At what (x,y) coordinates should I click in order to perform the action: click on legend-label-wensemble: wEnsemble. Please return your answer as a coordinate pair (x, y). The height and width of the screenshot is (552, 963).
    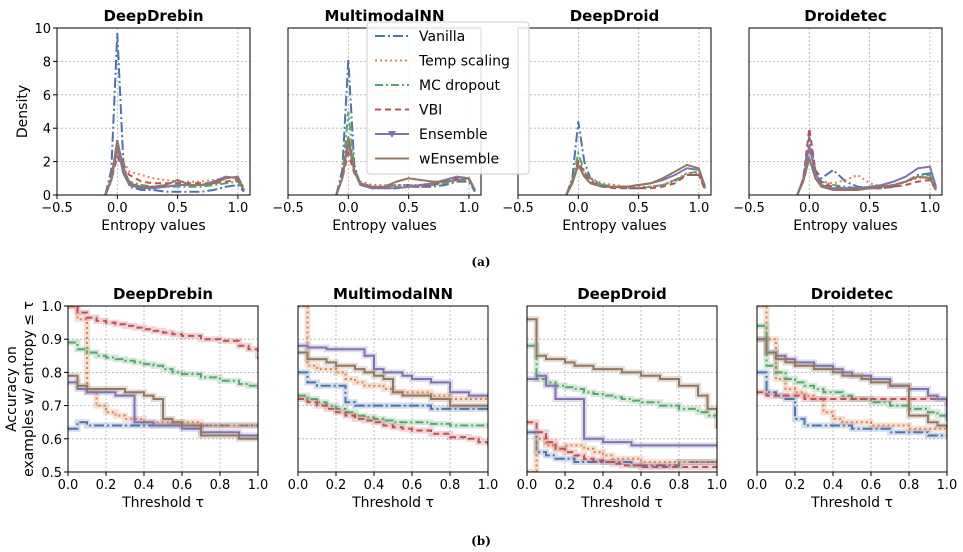
    Looking at the image, I should click on (459, 160).